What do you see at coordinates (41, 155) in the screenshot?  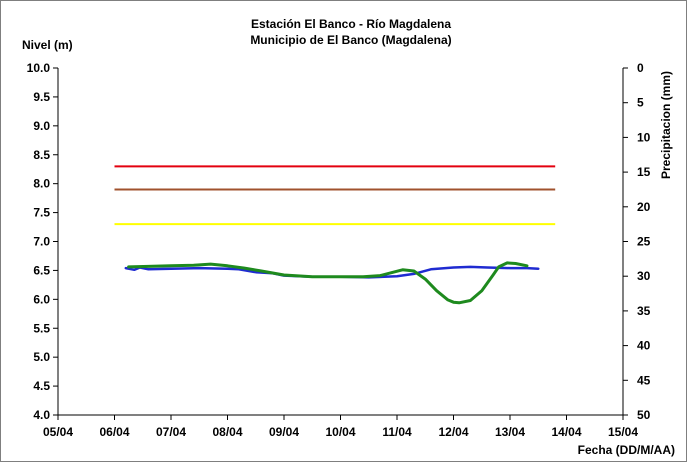 I see `y-tick-label: 8.5` at bounding box center [41, 155].